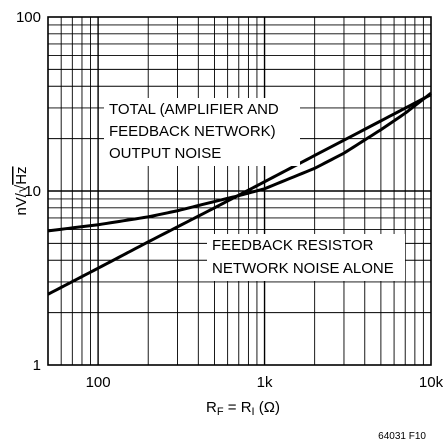 The width and height of the screenshot is (443, 447). I want to click on x-tick-label: 100, so click(98, 382).